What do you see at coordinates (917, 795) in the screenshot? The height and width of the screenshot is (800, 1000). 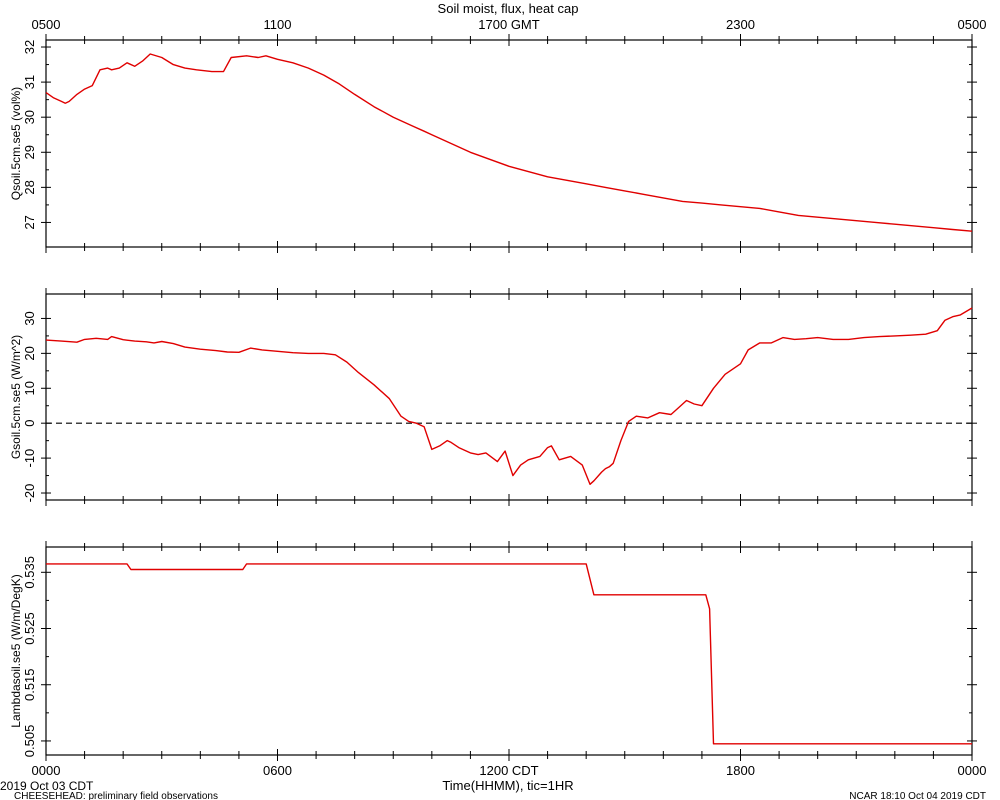 I see `footer-stamp: NCAR 18:10 Oct 04 2019 CDT` at bounding box center [917, 795].